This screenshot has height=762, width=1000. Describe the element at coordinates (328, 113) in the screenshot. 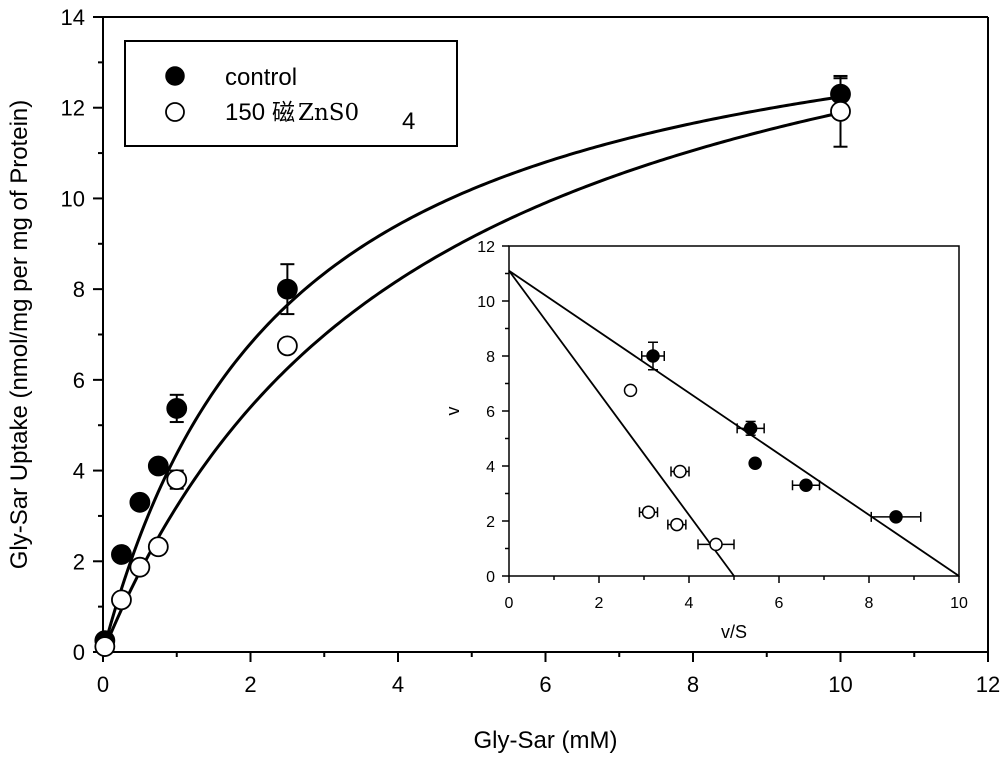

I see `legend-label-znso4-formula: ZnS0` at that location.